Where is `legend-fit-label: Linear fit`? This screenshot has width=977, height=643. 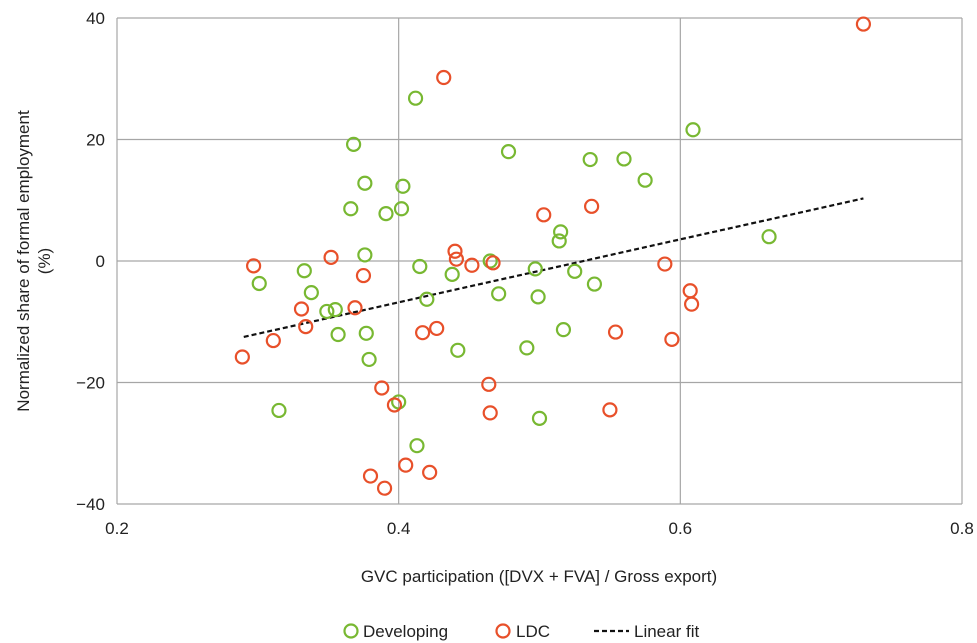 legend-fit-label: Linear fit is located at coordinates (666, 631).